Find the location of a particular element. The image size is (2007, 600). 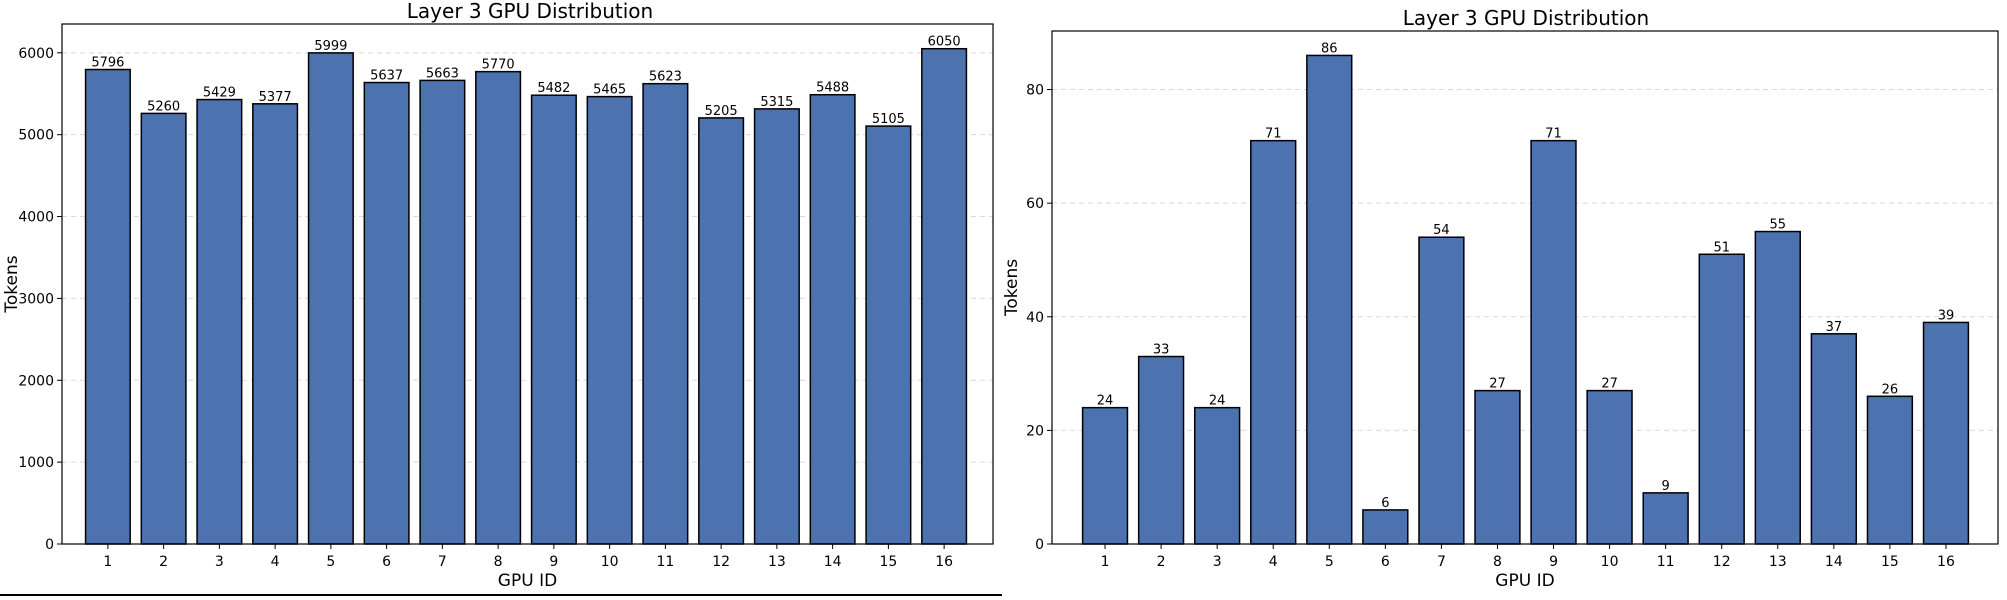

y-tick-label: 40 is located at coordinates (1035, 318).